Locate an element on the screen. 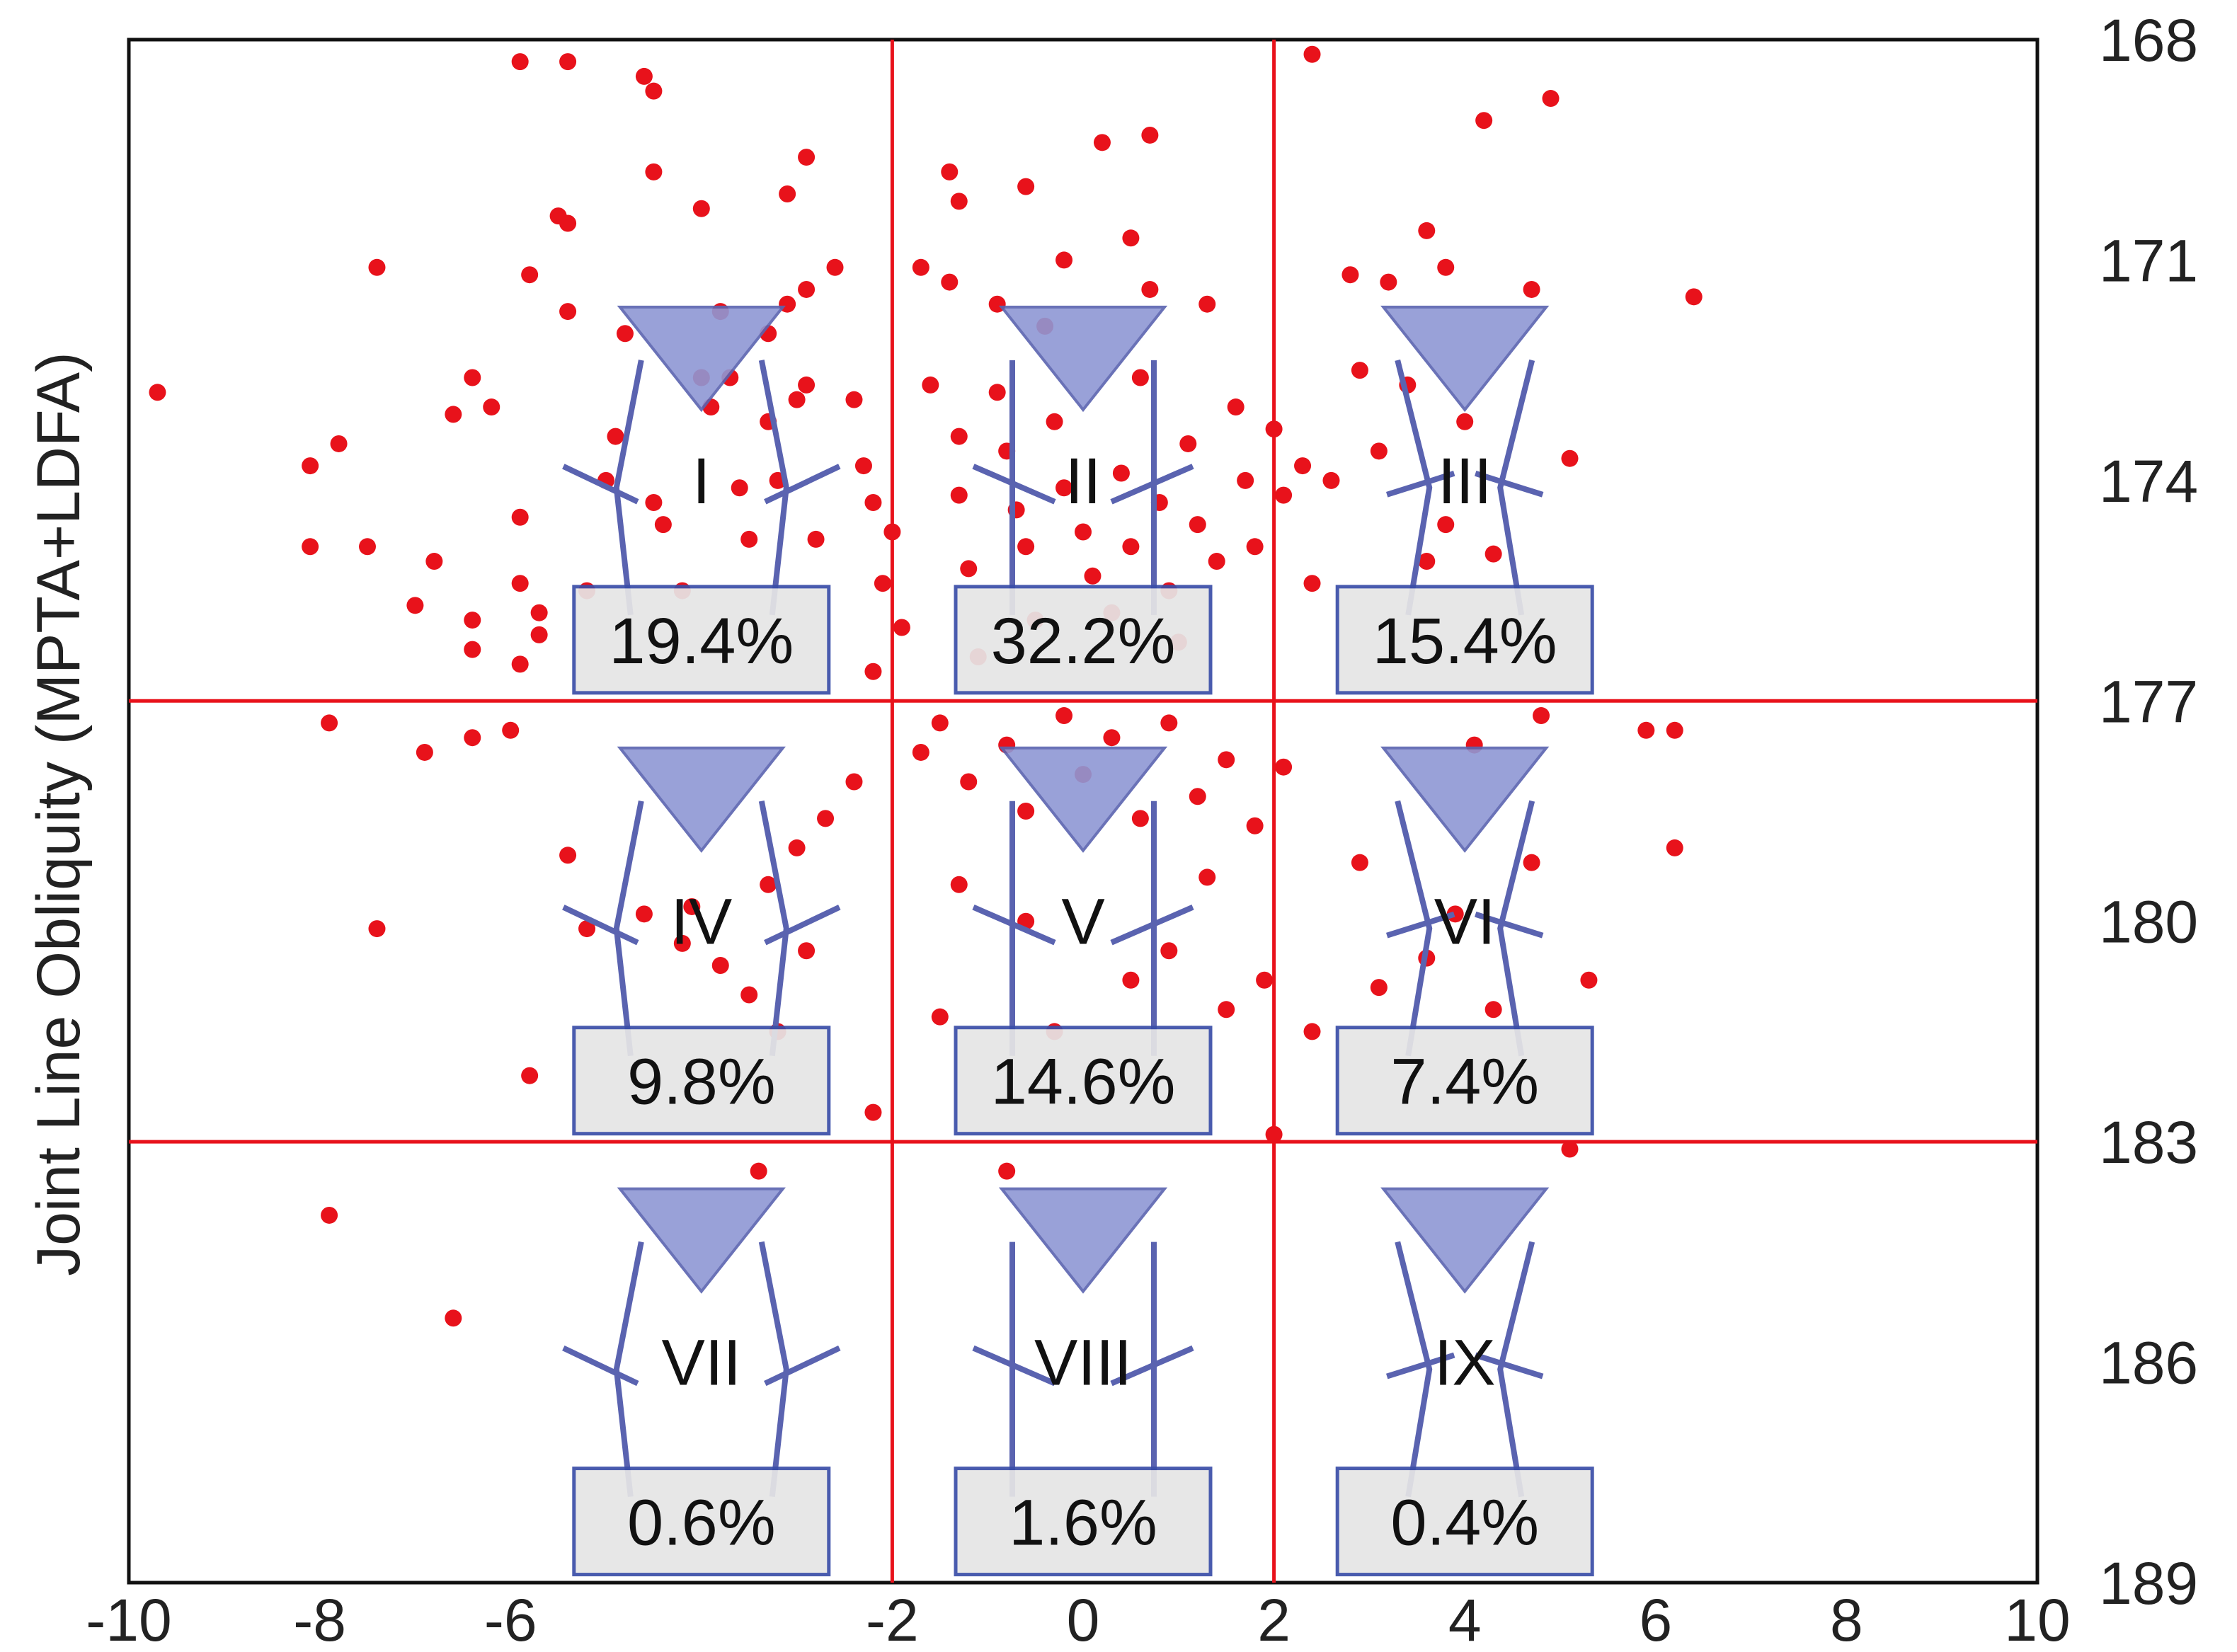  y-tick-label: 177 is located at coordinates (2148, 701).